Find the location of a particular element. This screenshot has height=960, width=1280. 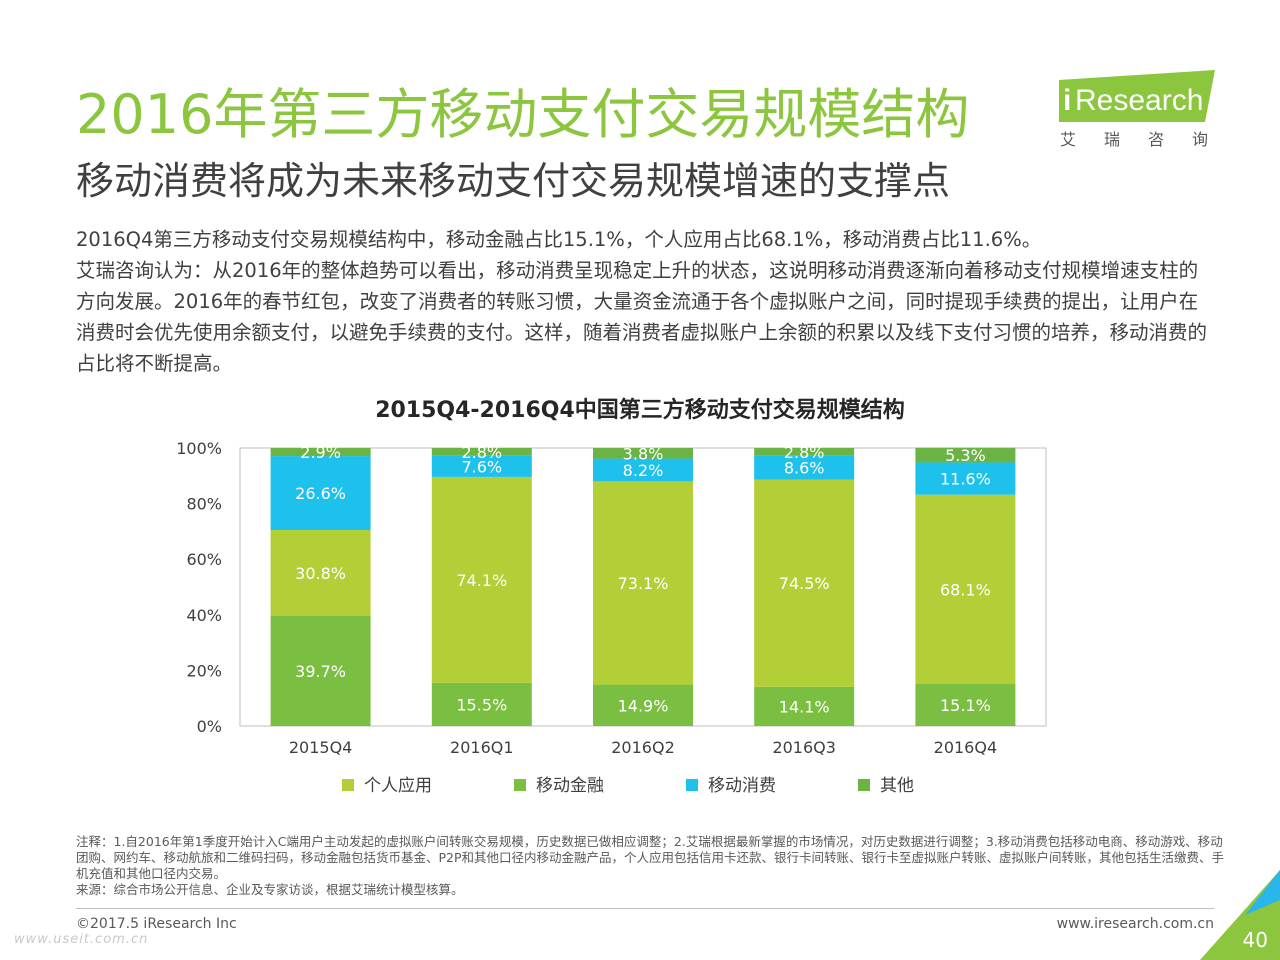

page-number: 40 is located at coordinates (1255, 940).